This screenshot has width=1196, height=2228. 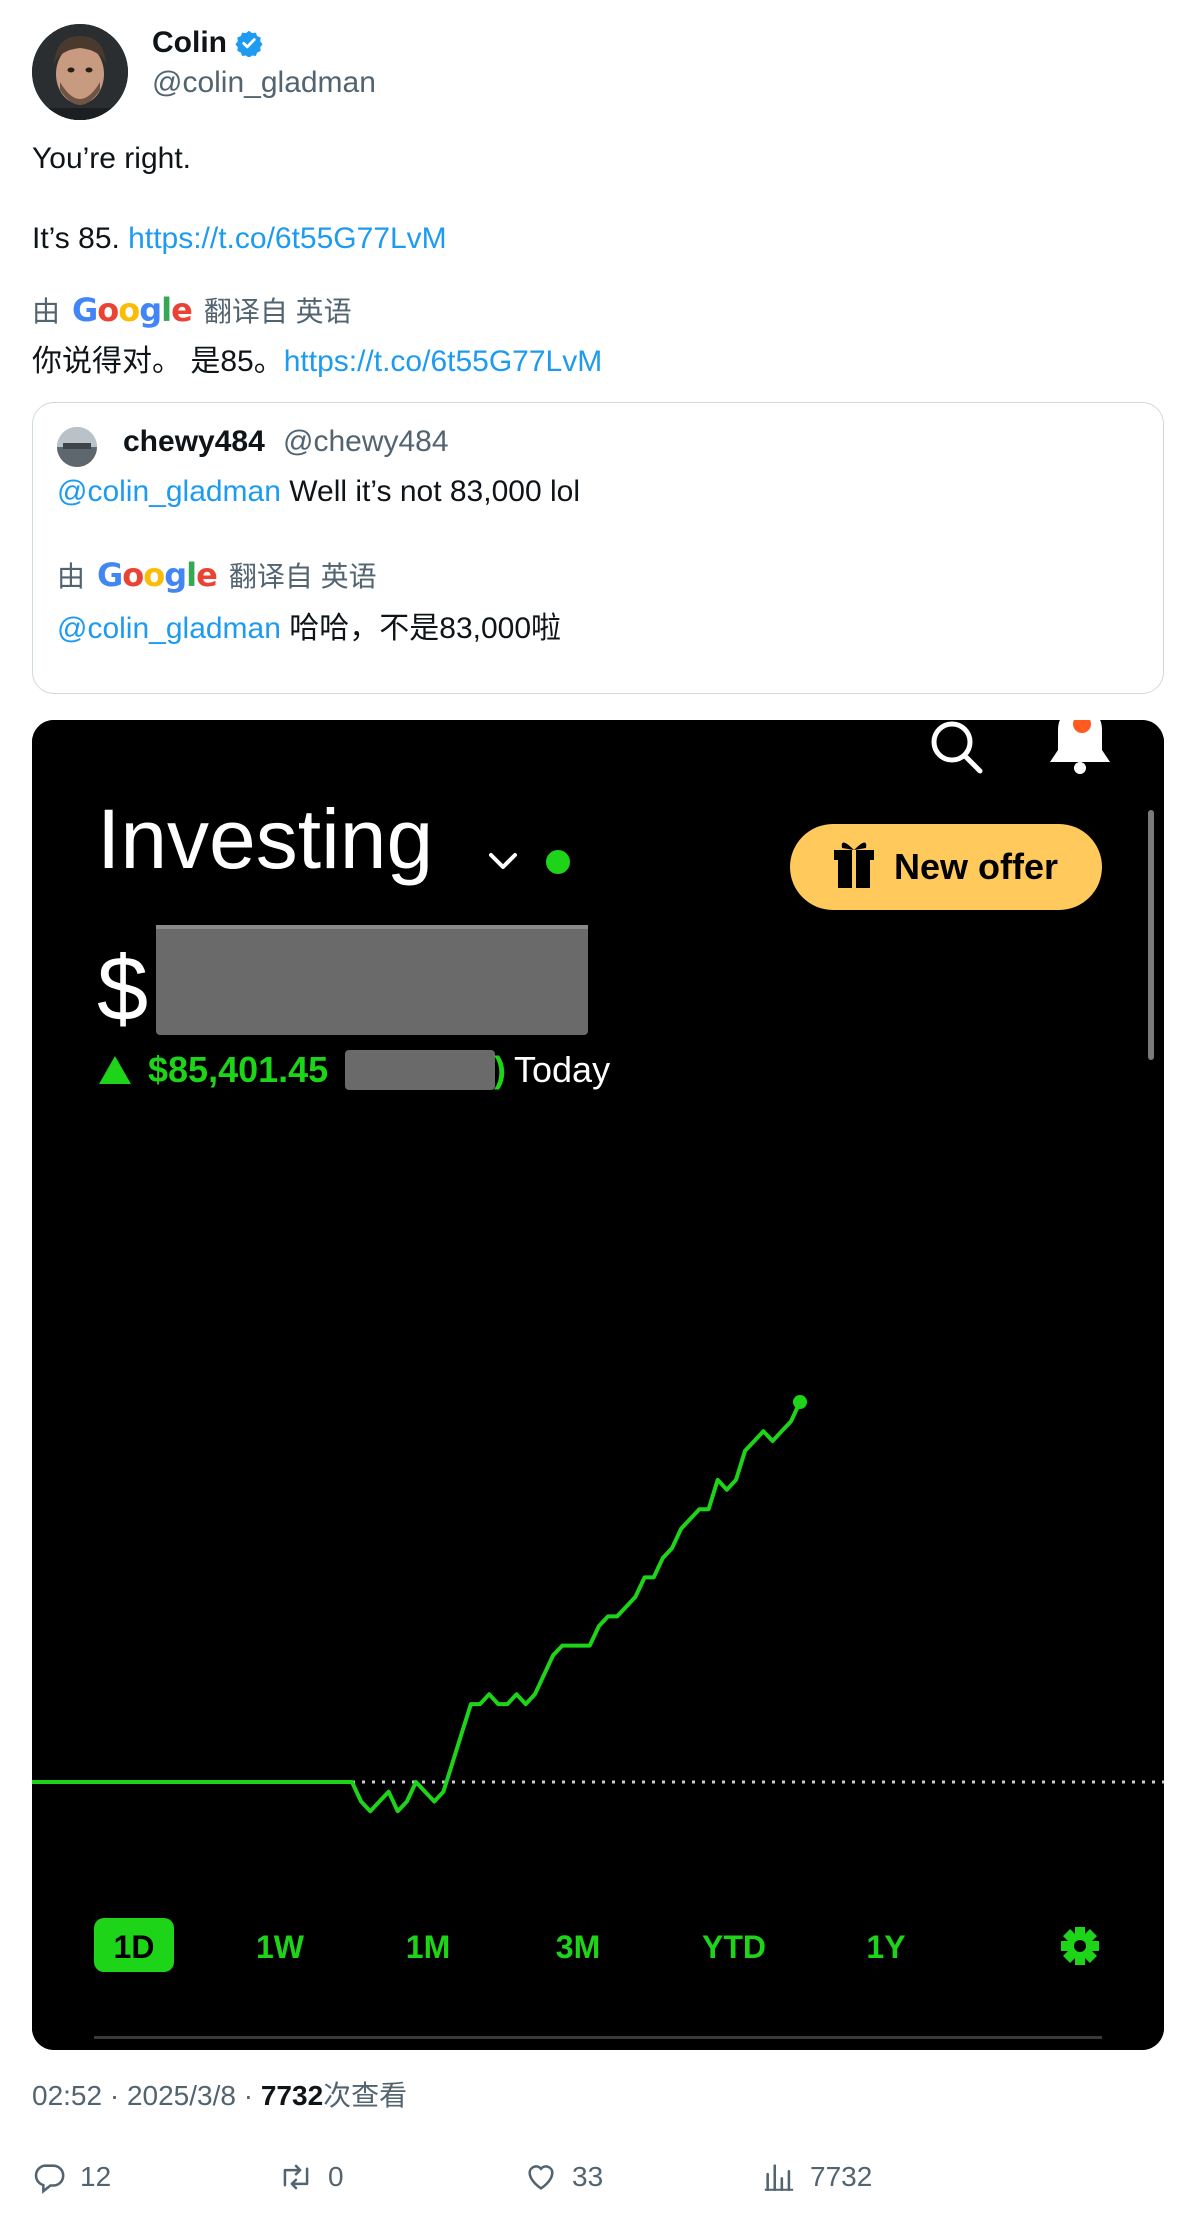 I want to click on notification-dot, so click(x=1082, y=726).